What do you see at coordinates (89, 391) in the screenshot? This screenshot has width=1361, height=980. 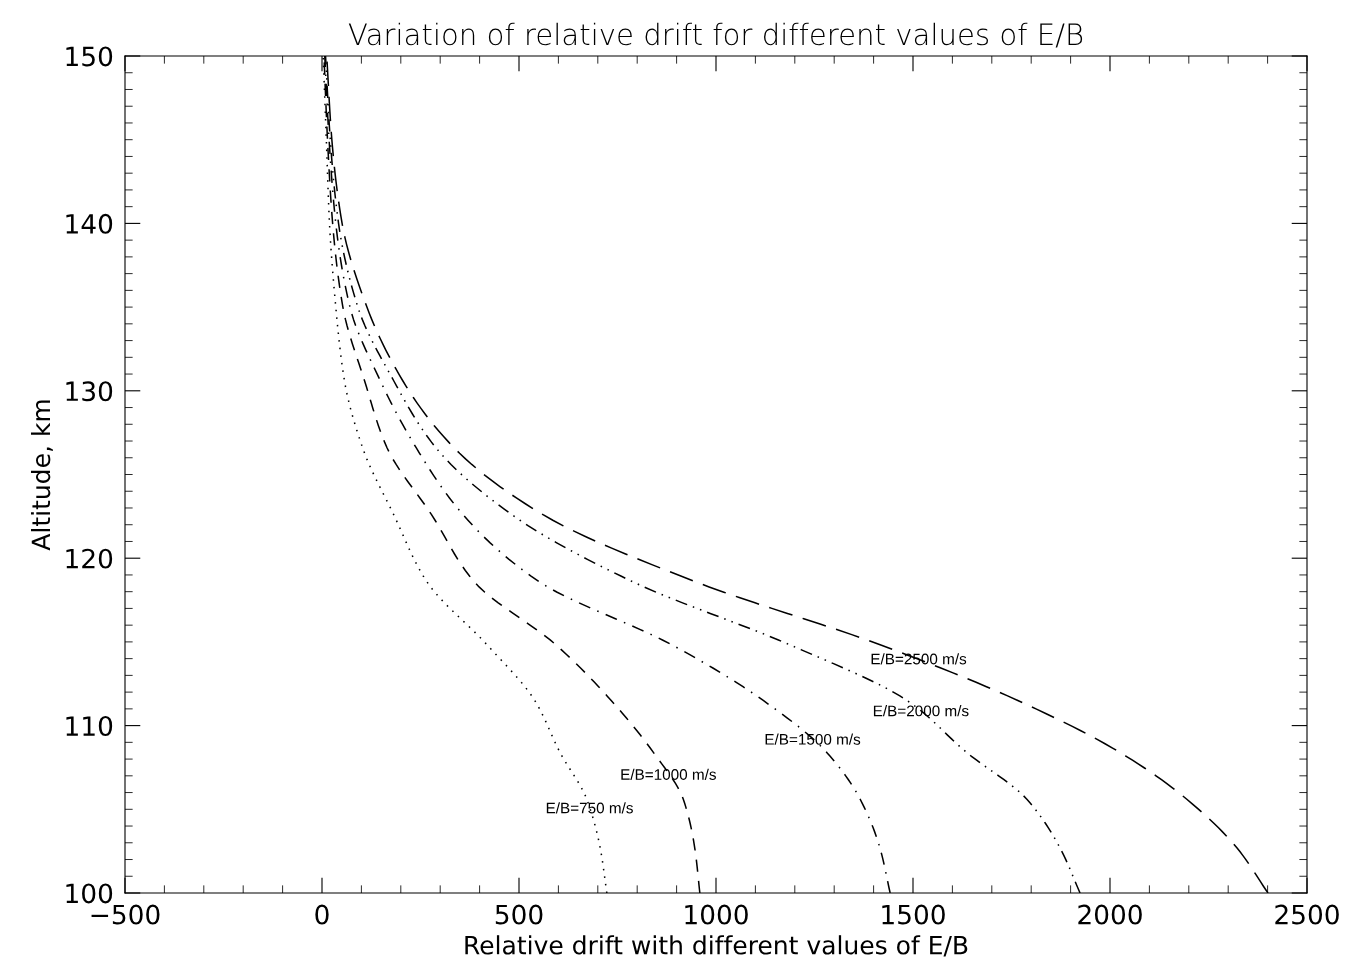 I see `y-tick-label: 130` at bounding box center [89, 391].